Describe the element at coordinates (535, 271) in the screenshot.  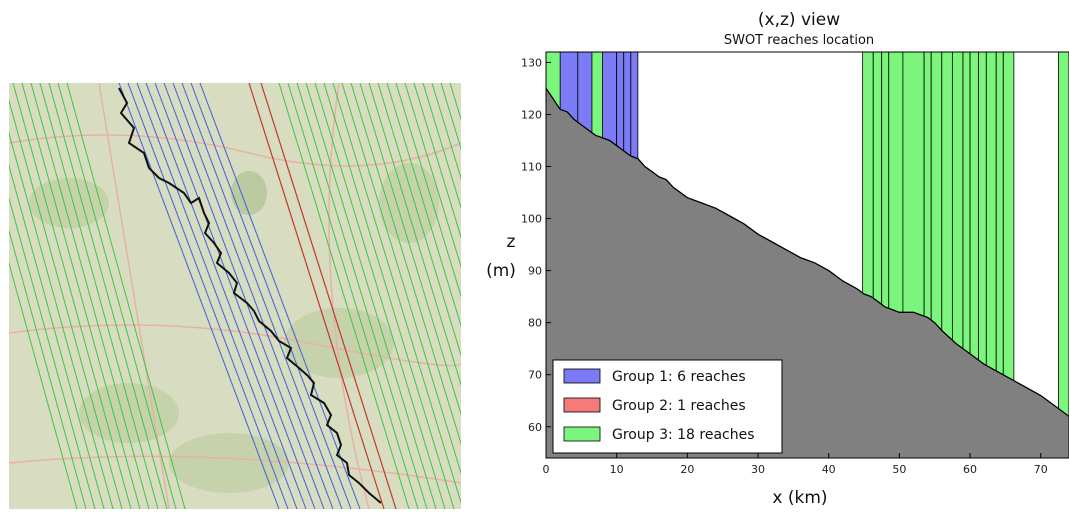
I see `y-tick-label: 90` at that location.